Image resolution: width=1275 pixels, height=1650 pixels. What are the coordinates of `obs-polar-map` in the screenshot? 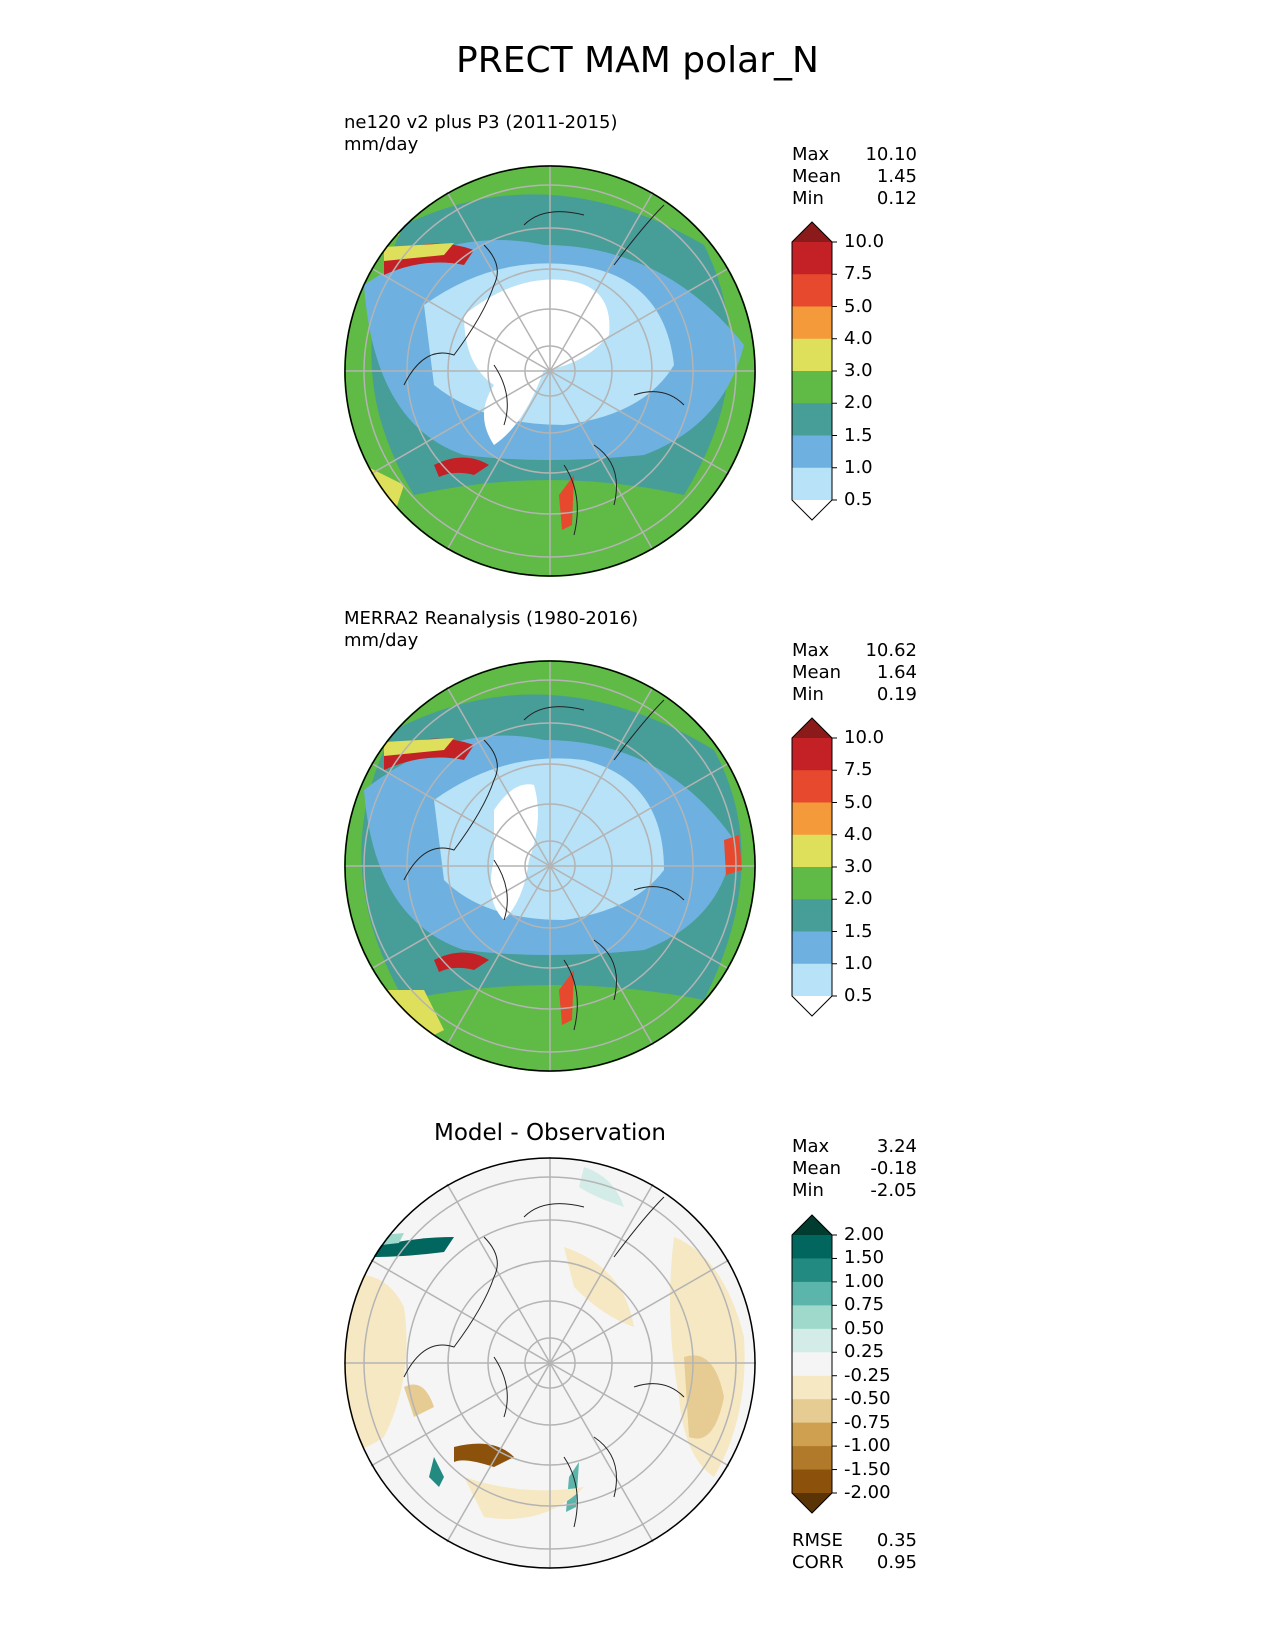 It's located at (550, 866).